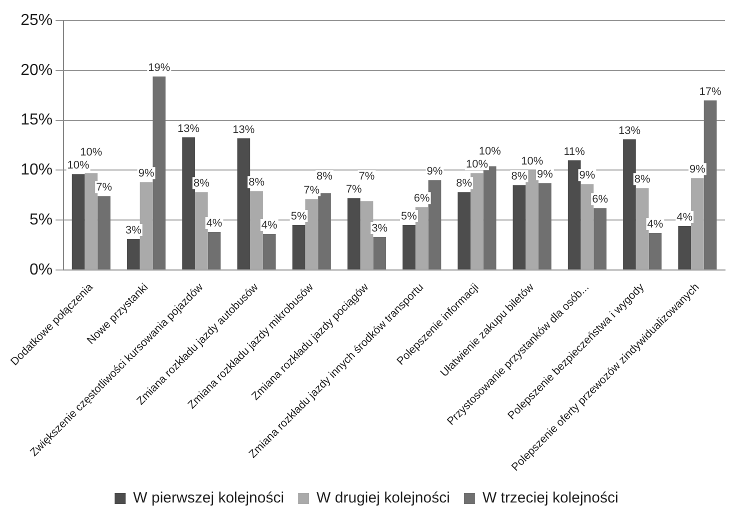  I want to click on legend-label: W pierwszej kolejności, so click(208, 498).